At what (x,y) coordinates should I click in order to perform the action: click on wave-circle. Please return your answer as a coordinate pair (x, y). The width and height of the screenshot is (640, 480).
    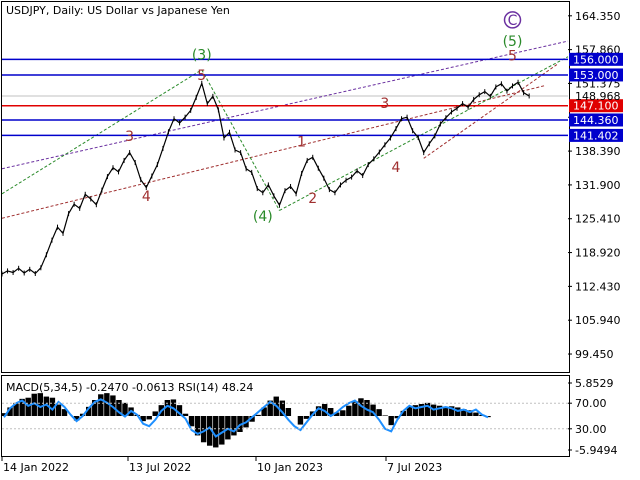
    Looking at the image, I should click on (512, 20).